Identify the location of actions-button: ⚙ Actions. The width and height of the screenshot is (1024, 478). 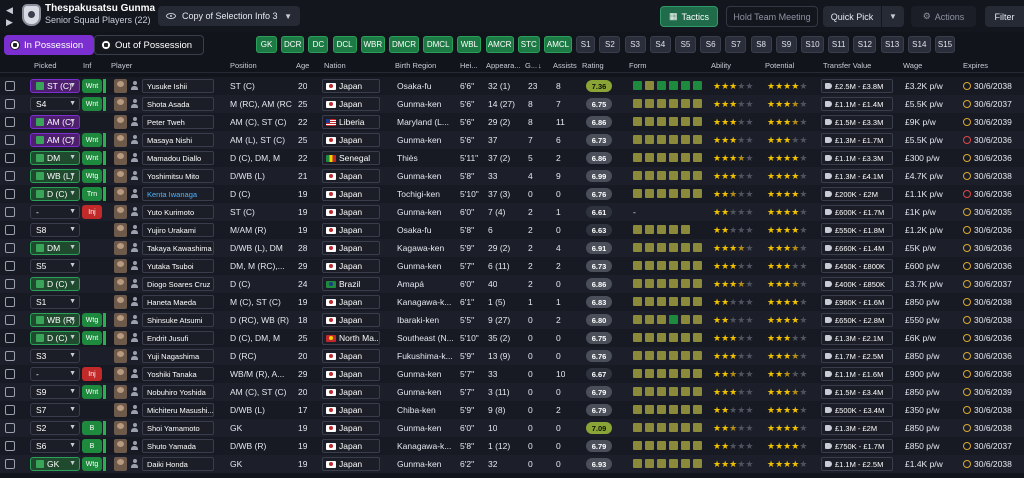
(943, 16).